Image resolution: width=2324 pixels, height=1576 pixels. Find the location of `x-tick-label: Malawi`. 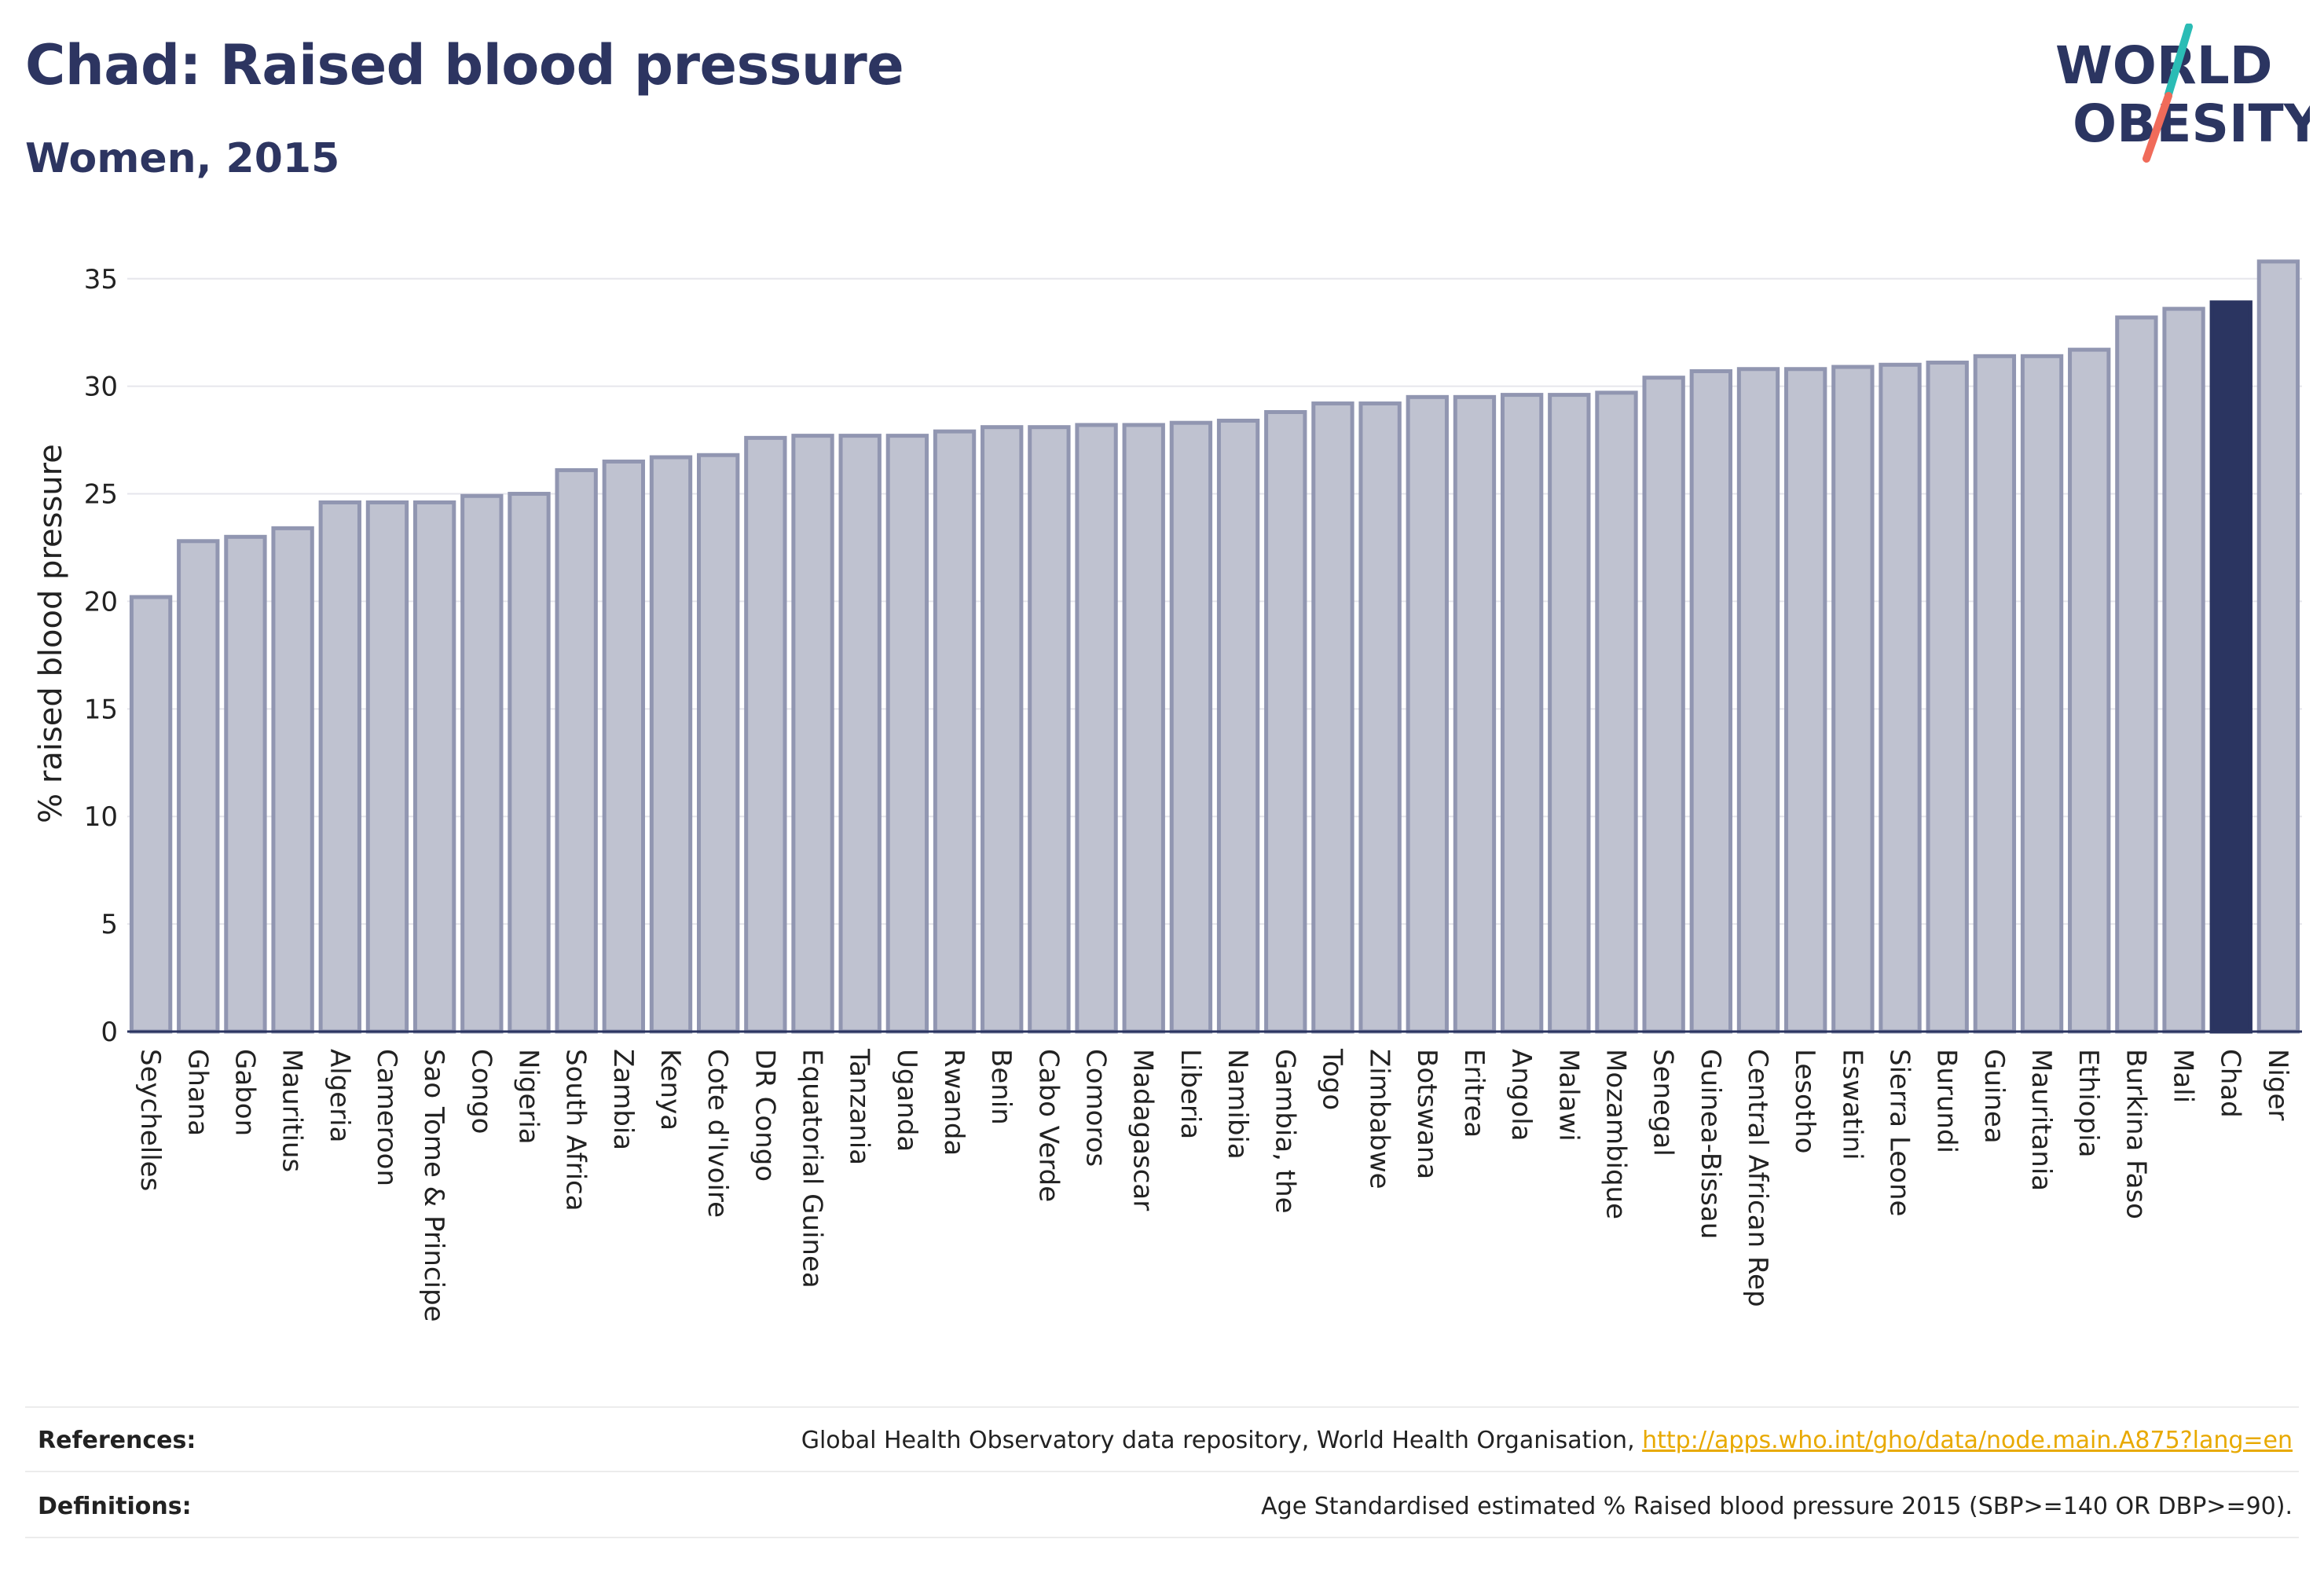

x-tick-label: Malawi is located at coordinates (1568, 1095).